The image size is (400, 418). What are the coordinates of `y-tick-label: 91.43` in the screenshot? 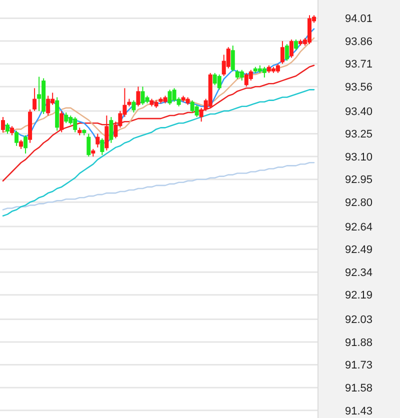 It's located at (359, 411).